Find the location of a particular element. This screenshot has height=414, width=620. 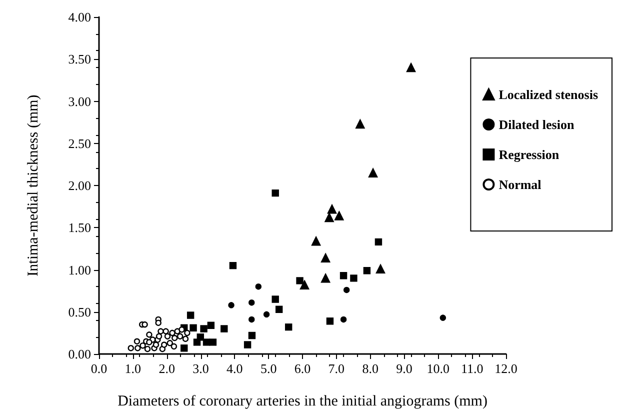

legend-label: Normal is located at coordinates (520, 184).